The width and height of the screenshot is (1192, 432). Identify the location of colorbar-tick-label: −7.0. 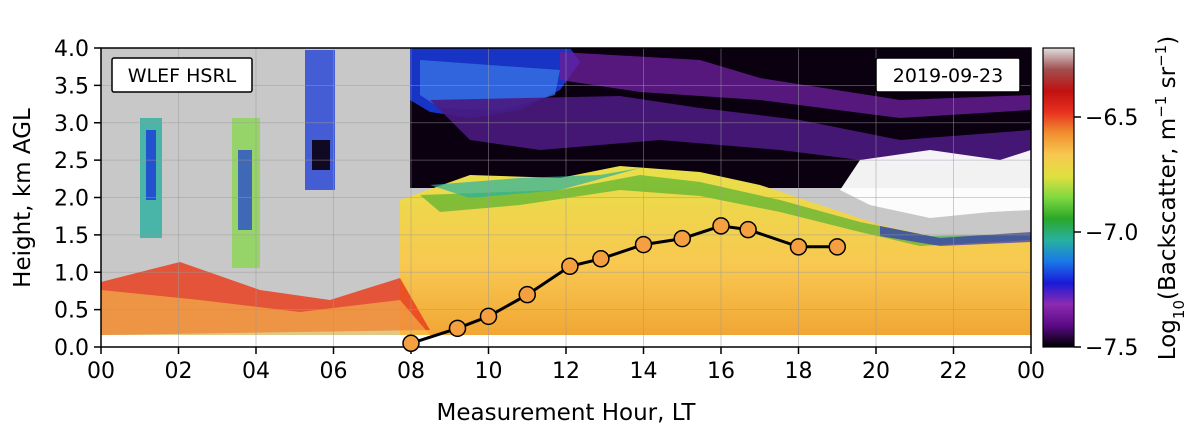
(1111, 233).